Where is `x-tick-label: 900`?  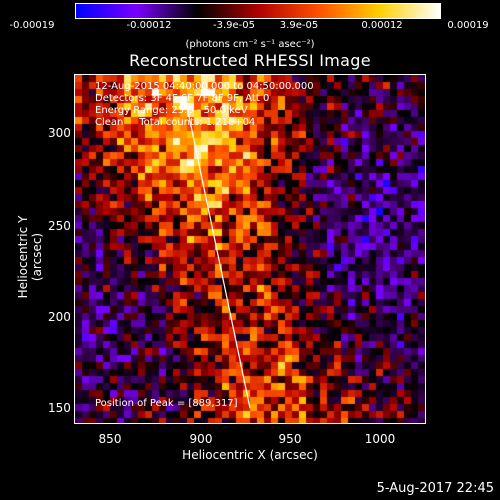
x-tick-label: 900 is located at coordinates (201, 439).